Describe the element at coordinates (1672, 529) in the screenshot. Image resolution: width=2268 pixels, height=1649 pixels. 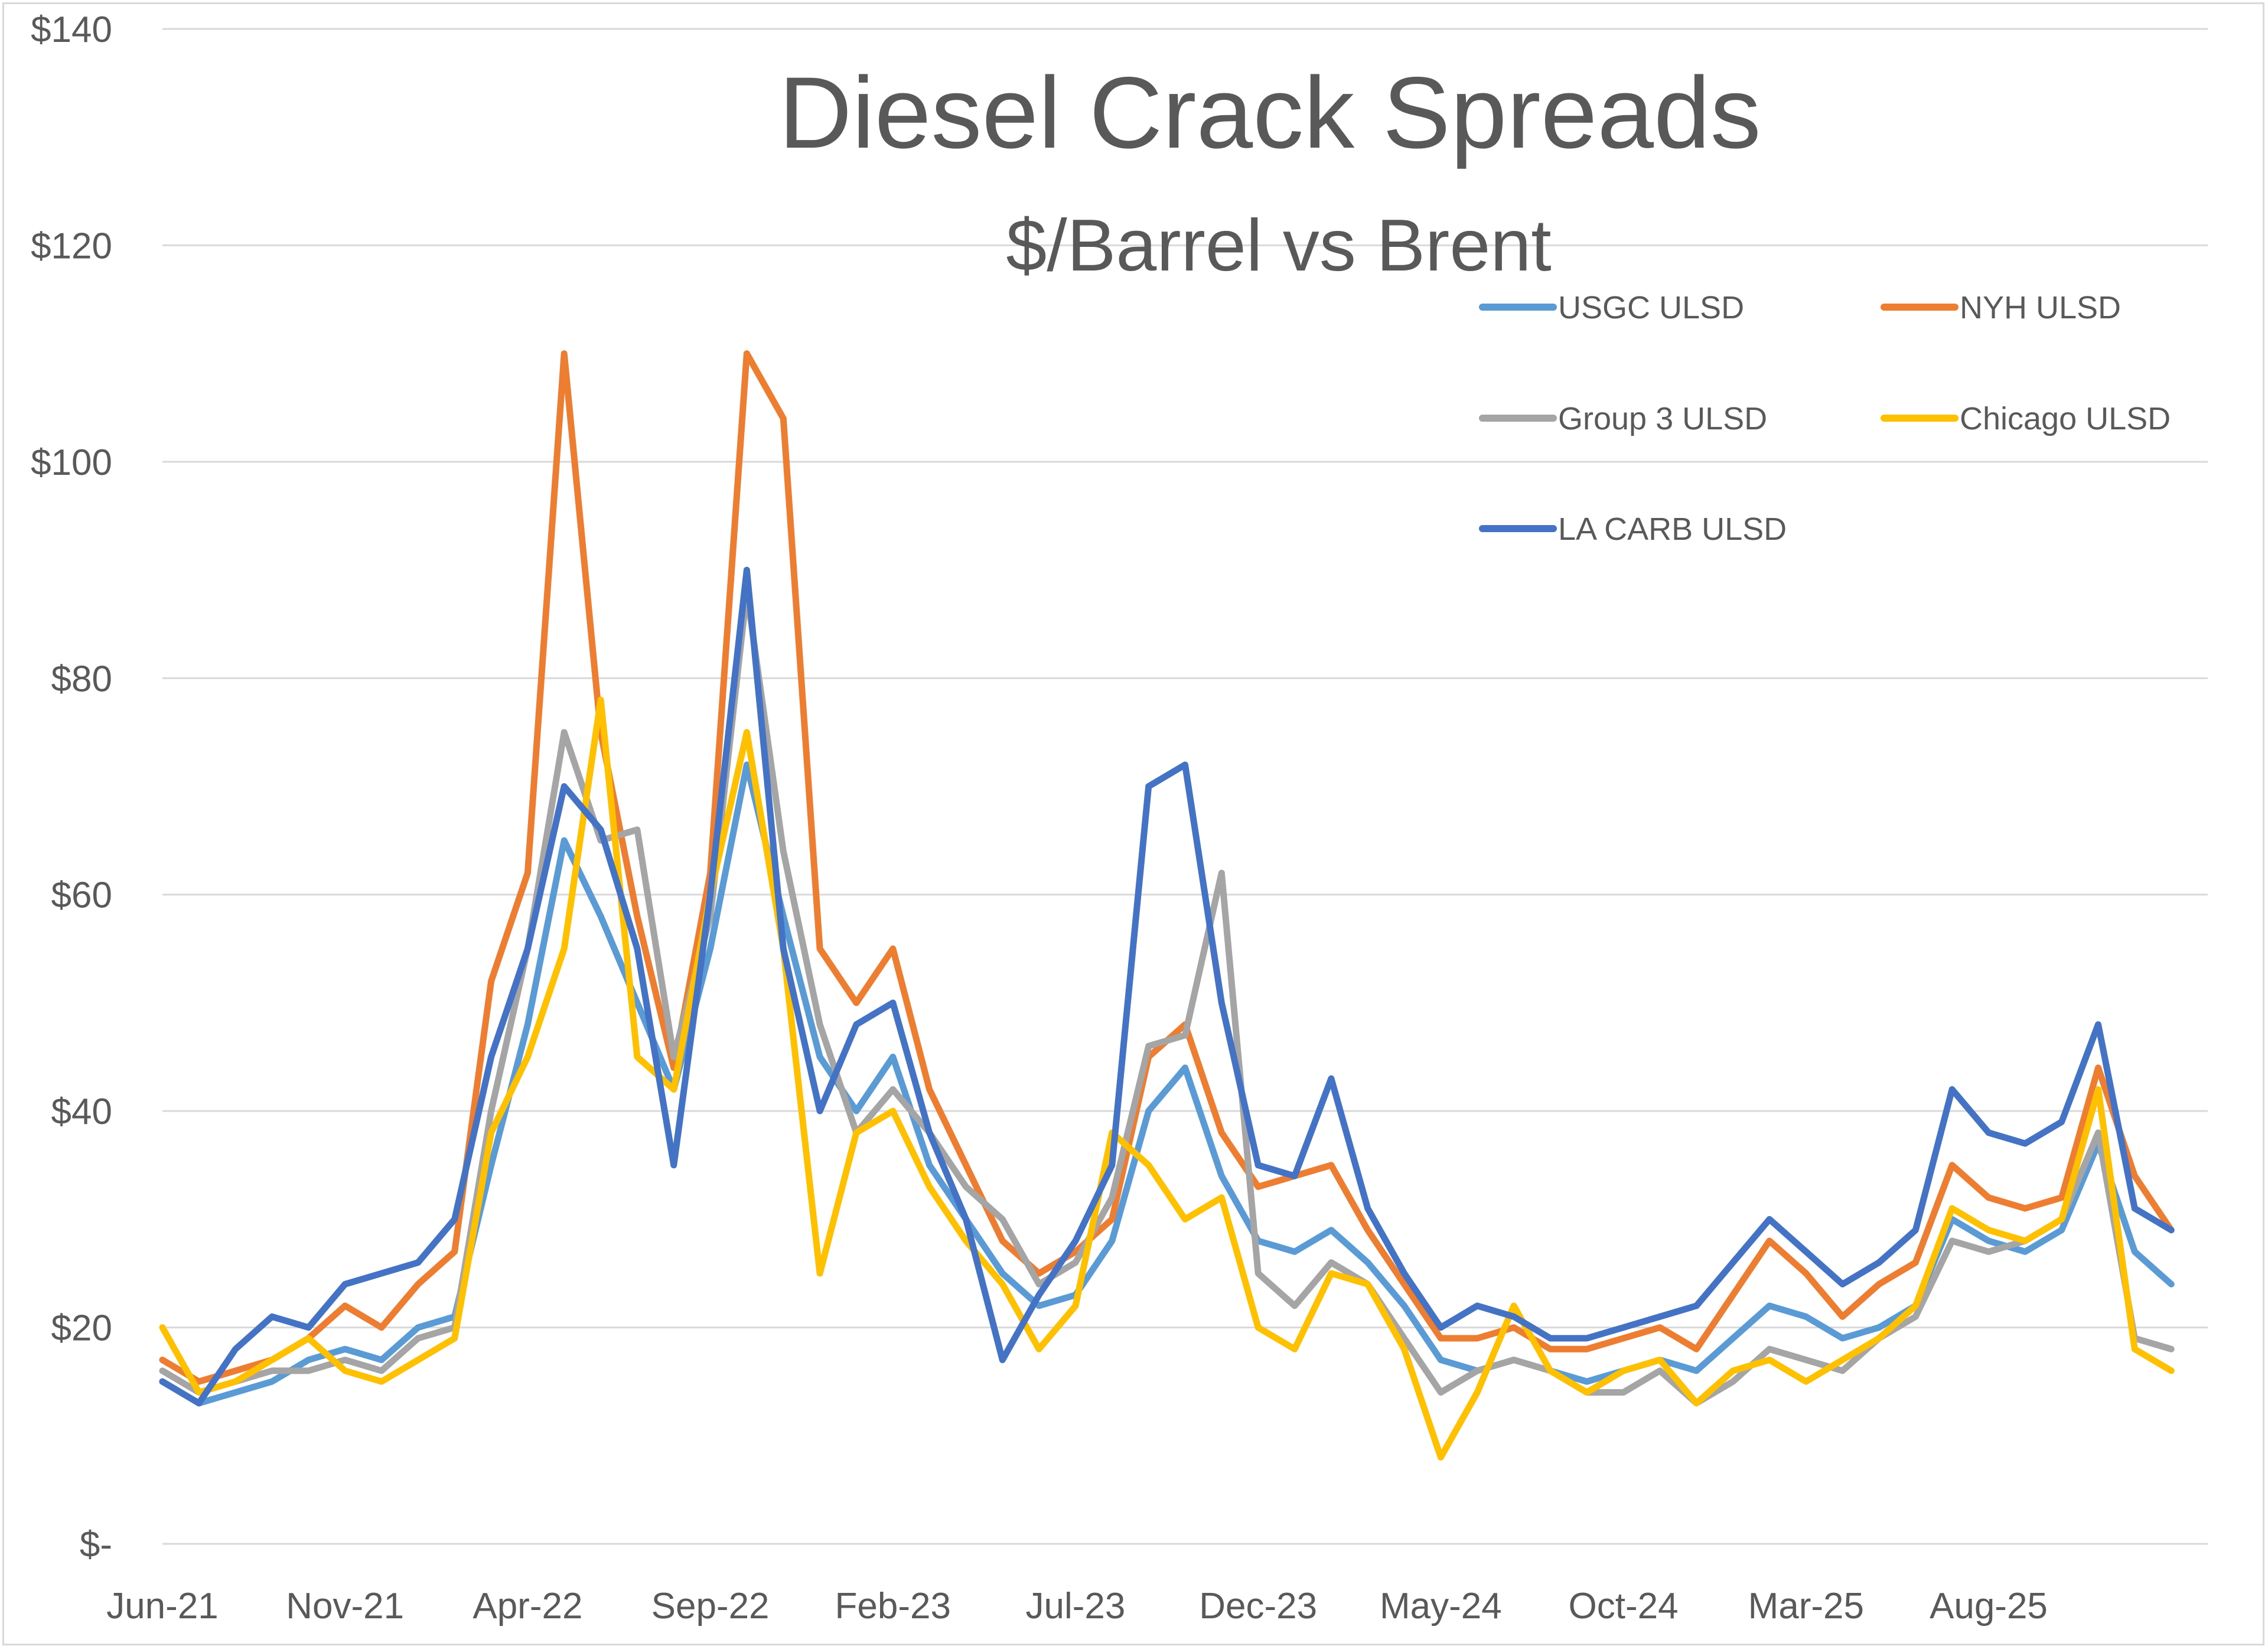
I see `legend-label: LA CARB ULSD` at that location.